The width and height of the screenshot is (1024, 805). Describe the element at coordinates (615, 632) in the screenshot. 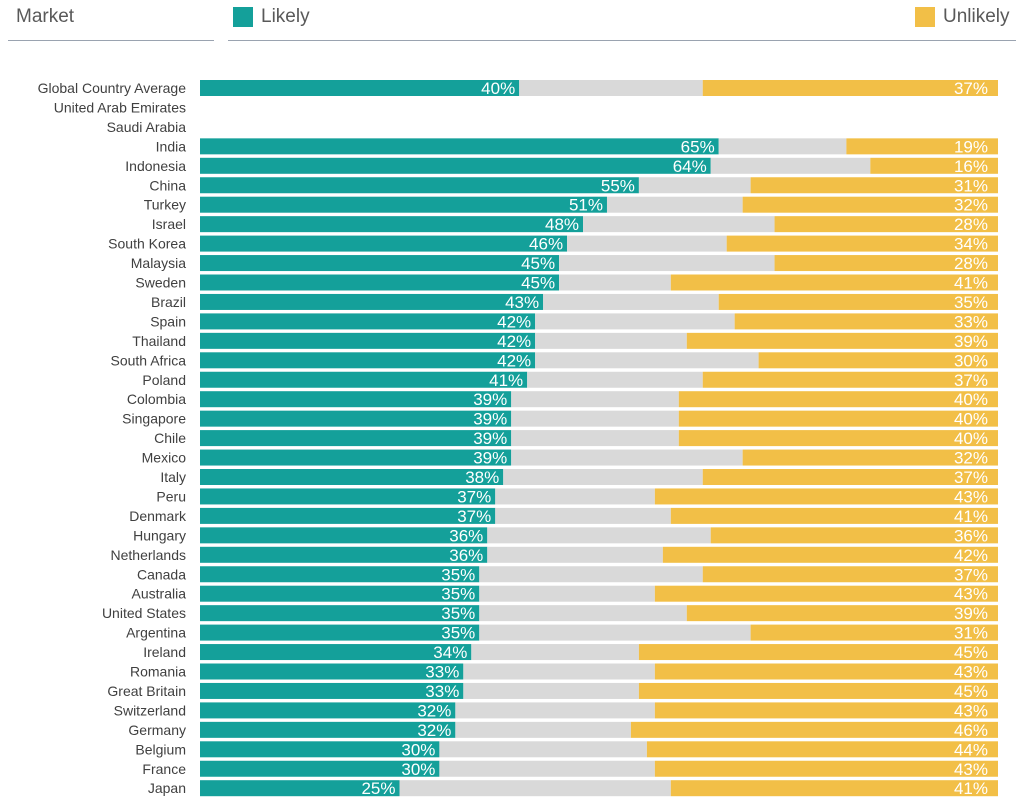

I see `bar-neutral-argentina` at that location.